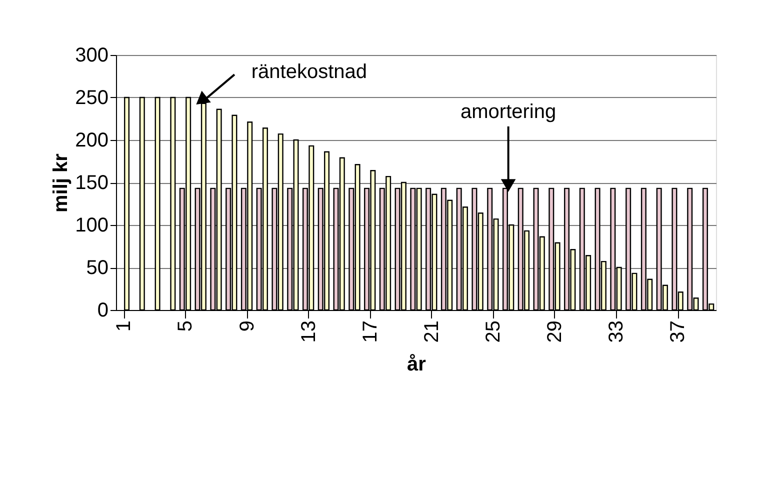  What do you see at coordinates (91, 225) in the screenshot?
I see `y-tick-label: 100` at bounding box center [91, 225].